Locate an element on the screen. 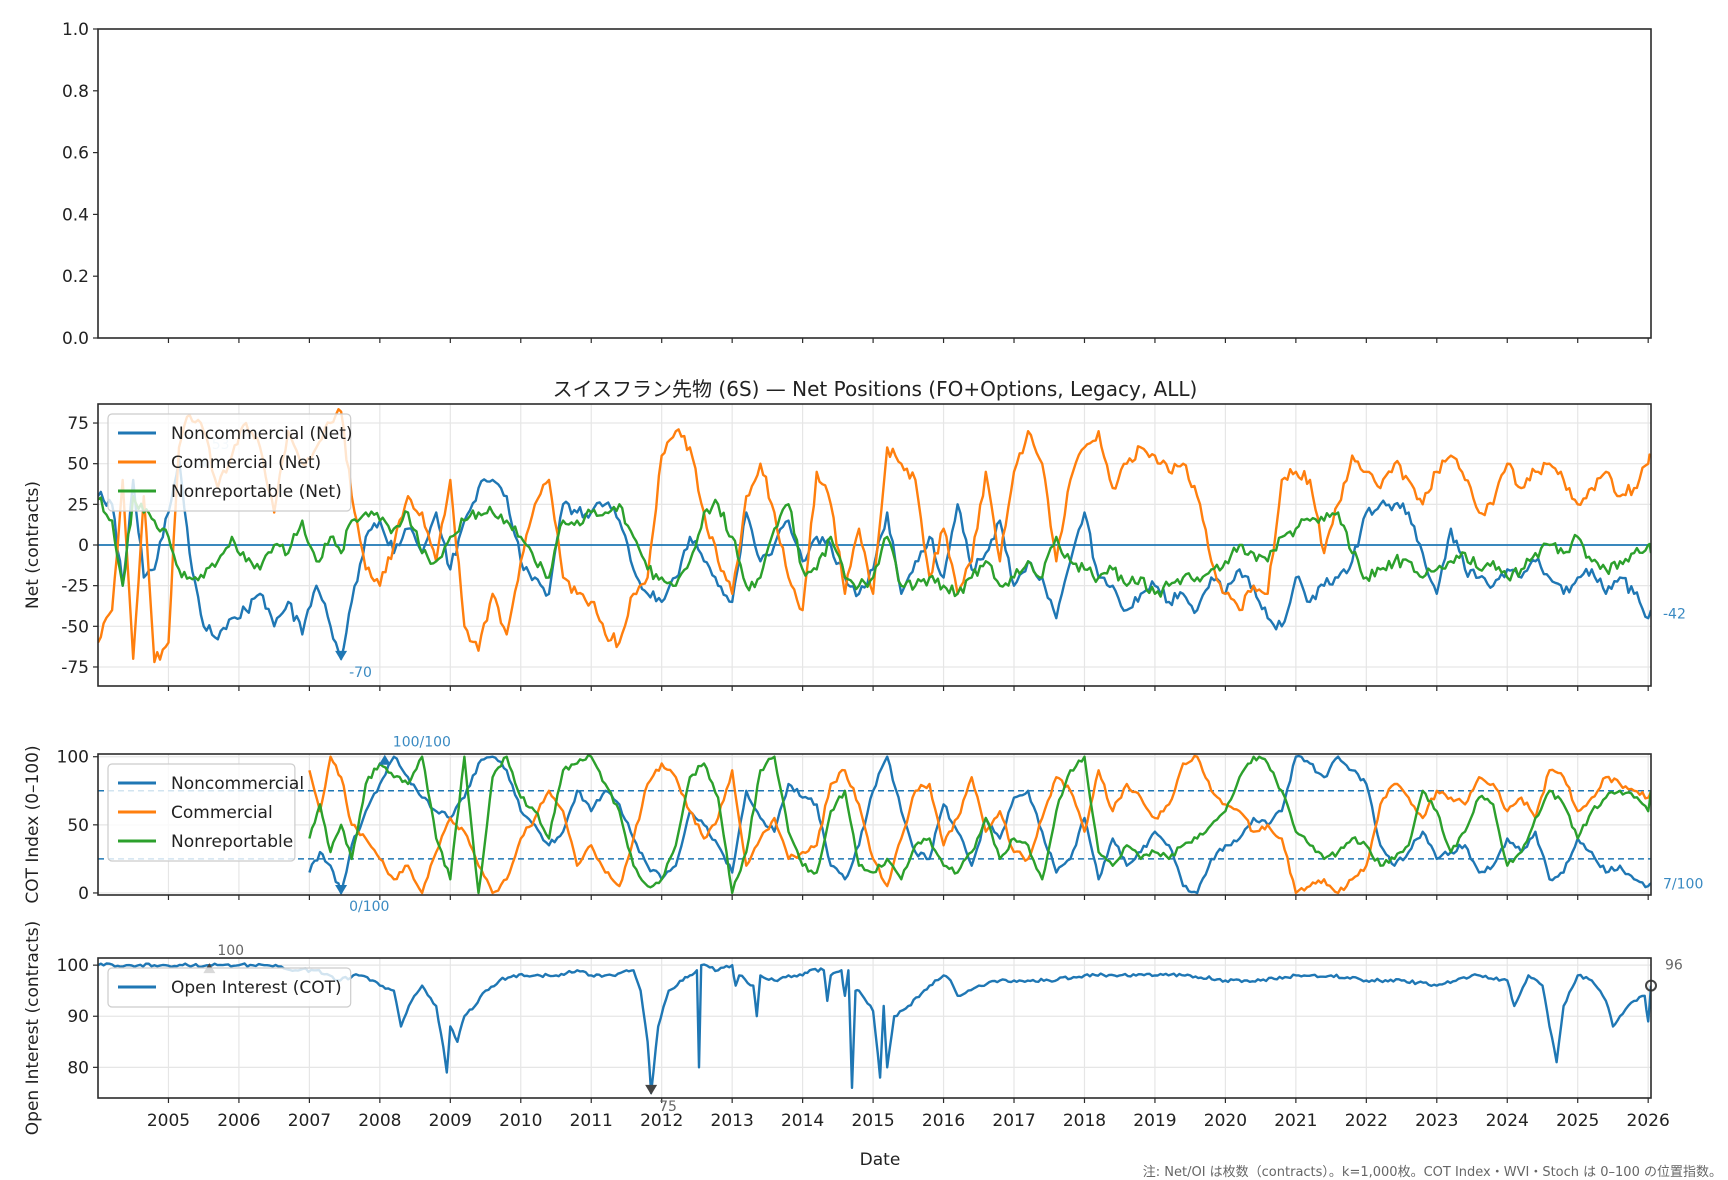 Image resolution: width=1728 pixels, height=1180 pixels. x-tick-label: 2014 is located at coordinates (802, 1121).